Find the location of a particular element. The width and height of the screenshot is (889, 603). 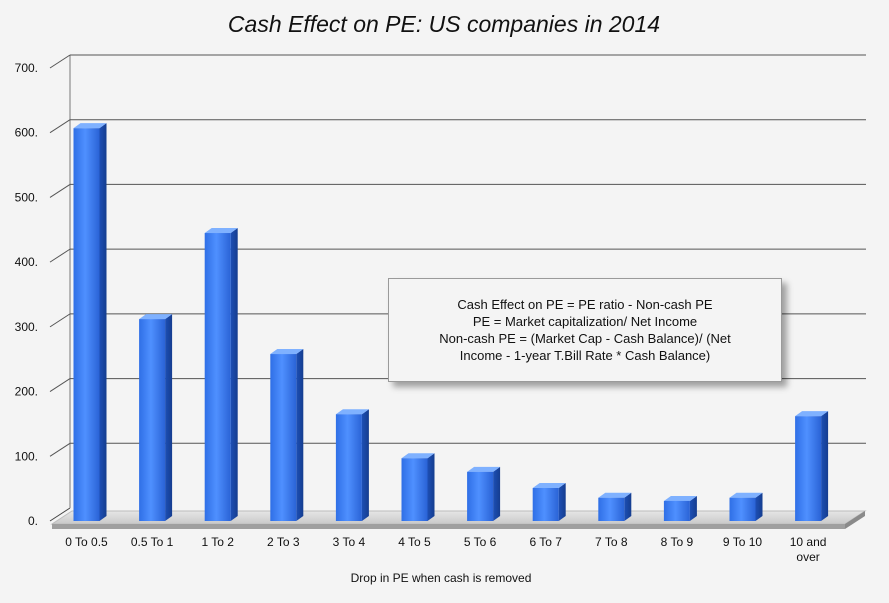

x-tick-label: 2 To 3 is located at coordinates (283, 542).